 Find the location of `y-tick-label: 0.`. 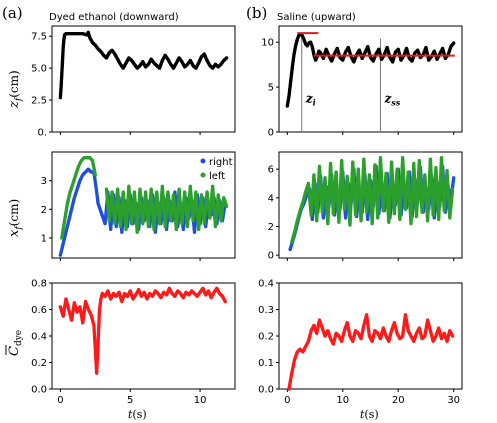

y-tick-label: 0. is located at coordinates (42, 133).